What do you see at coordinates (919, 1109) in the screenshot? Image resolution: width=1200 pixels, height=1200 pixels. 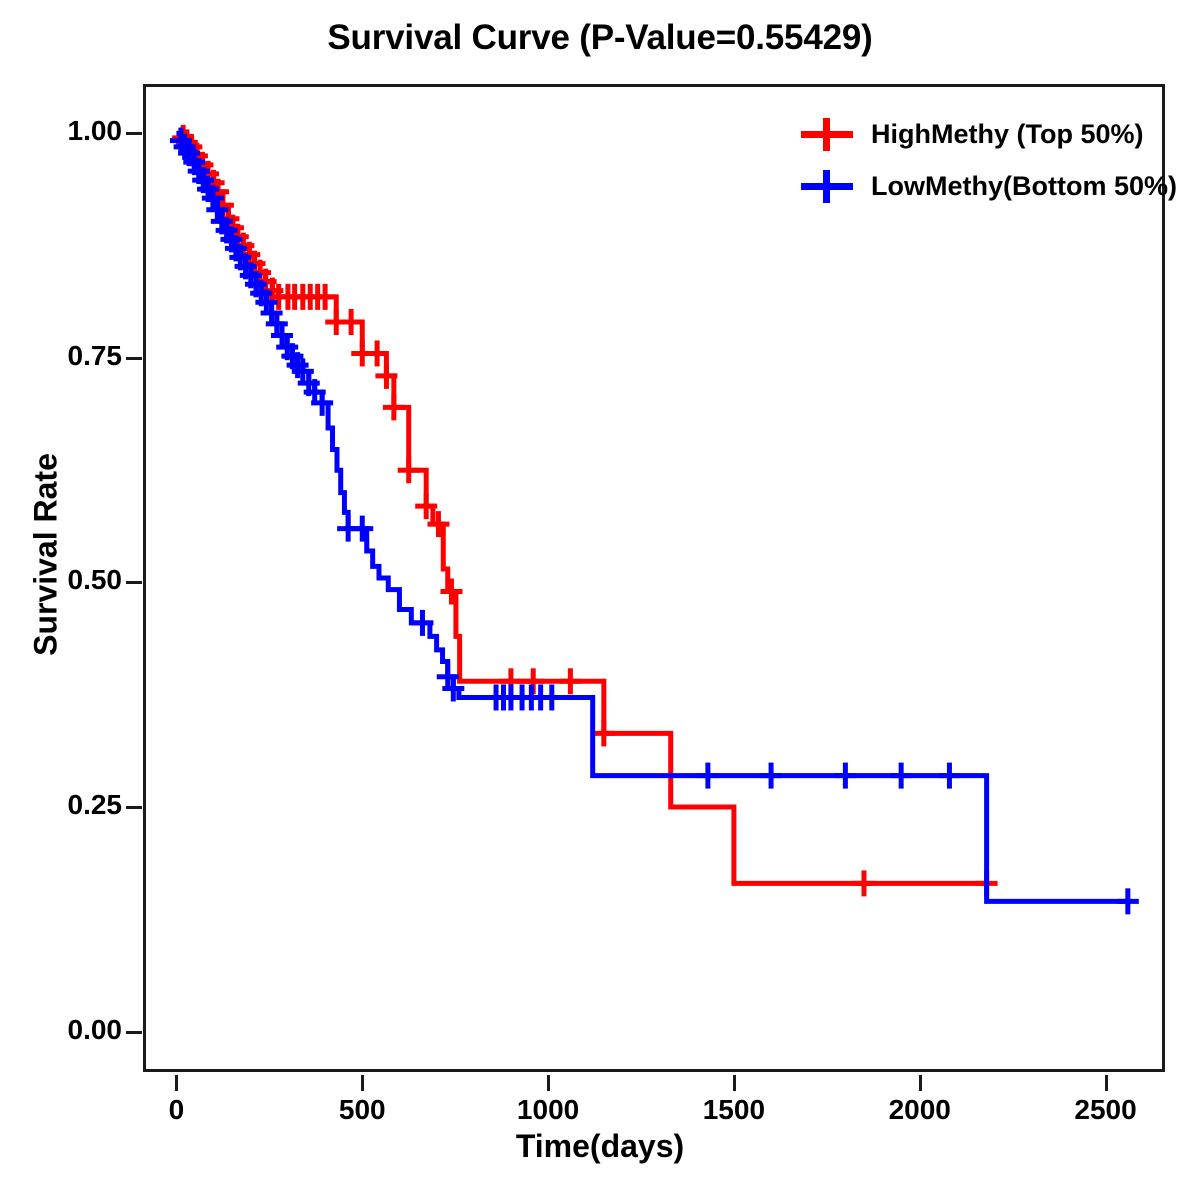 I see `x-tick-label: 2000` at bounding box center [919, 1109].